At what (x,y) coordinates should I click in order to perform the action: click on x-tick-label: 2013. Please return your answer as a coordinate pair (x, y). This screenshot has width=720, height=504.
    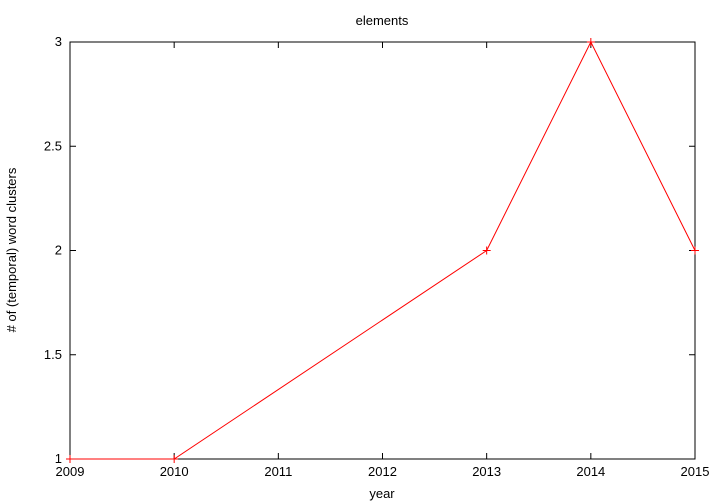
    Looking at the image, I should click on (486, 471).